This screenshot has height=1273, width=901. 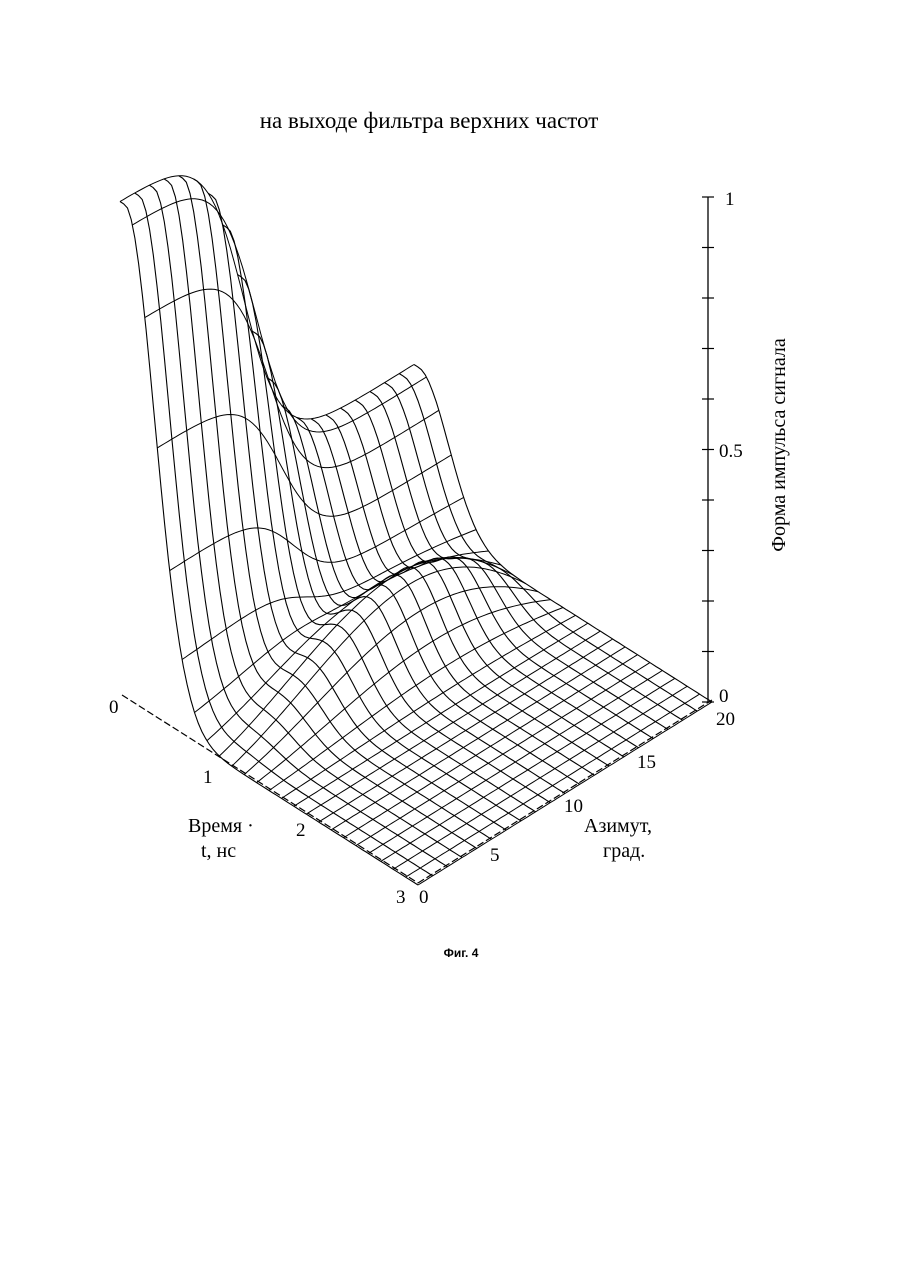 I want to click on azimuth-tick-label-15: 15, so click(x=646, y=762).